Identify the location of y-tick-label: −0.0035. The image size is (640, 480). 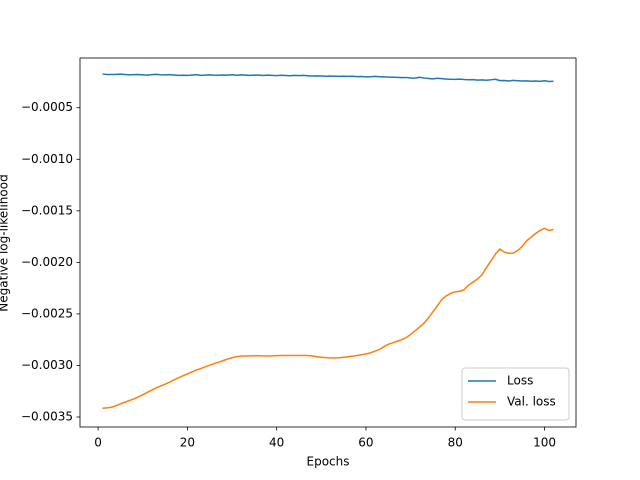
(47, 417).